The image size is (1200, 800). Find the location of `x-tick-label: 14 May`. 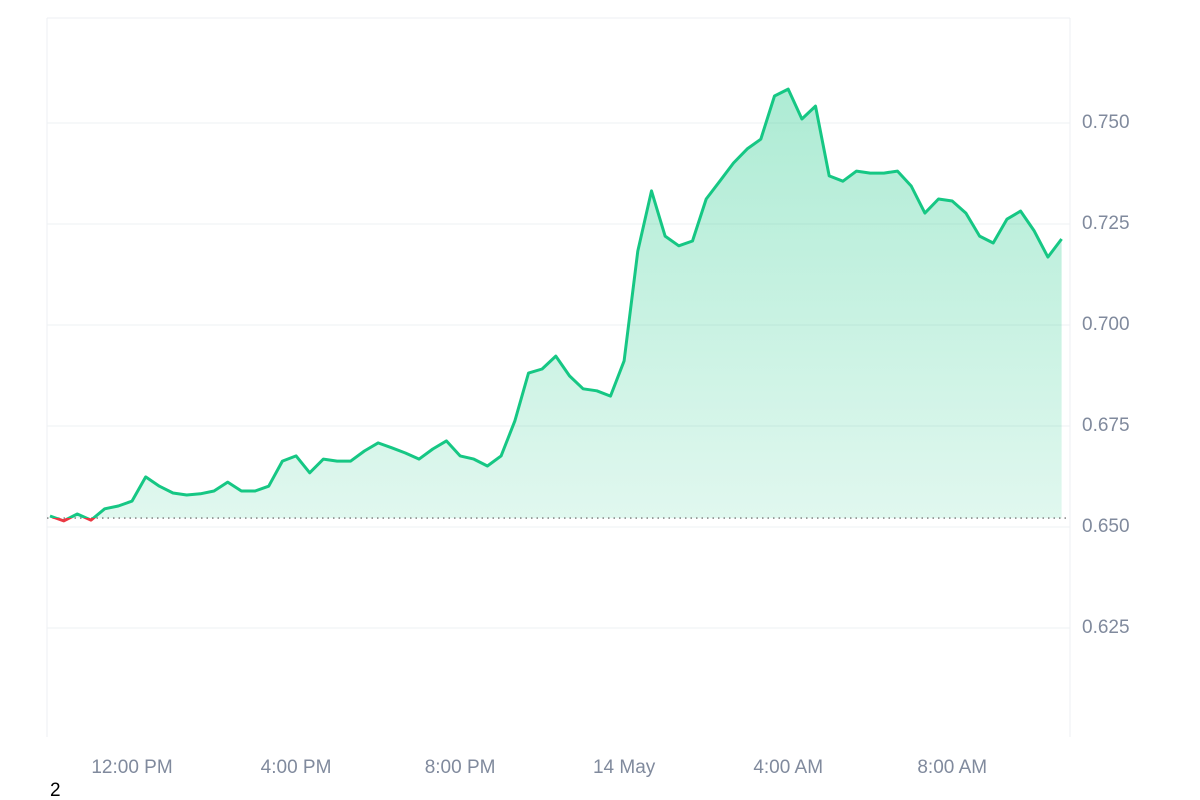

x-tick-label: 14 May is located at coordinates (624, 767).